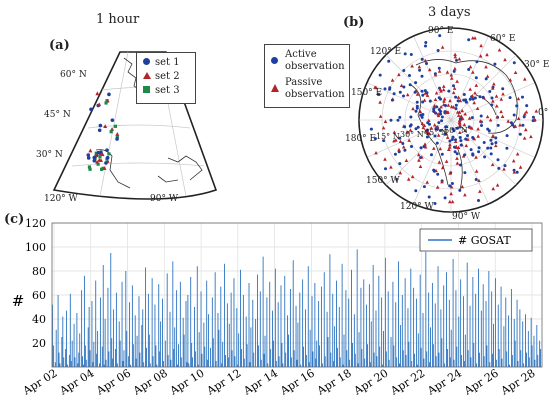 The width and height of the screenshot is (550, 415). Describe the element at coordinates (39, 343) in the screenshot. I see `y-tick-label: 20` at that location.